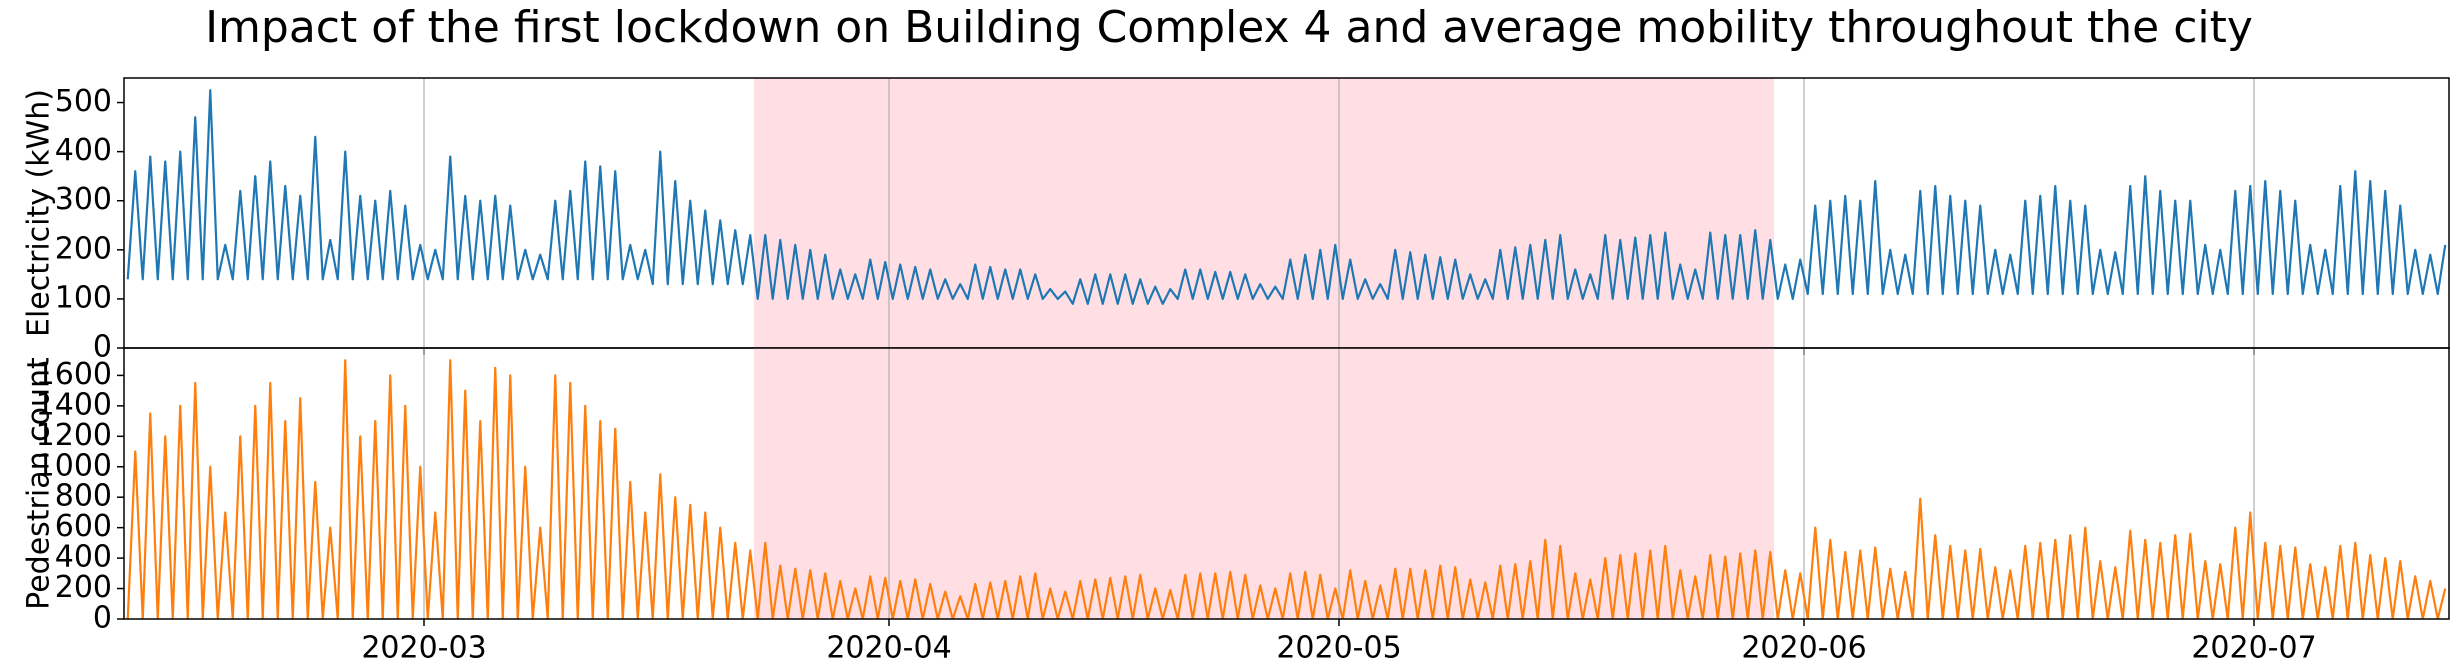 The image size is (2459, 666). Describe the element at coordinates (2253, 648) in the screenshot. I see `x-tick-label: 2020-07` at that location.